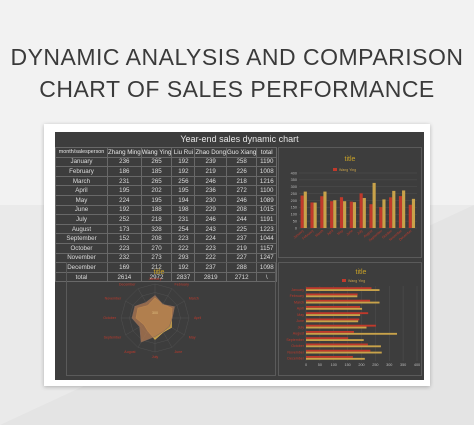 This screenshot has height=425, width=474. I want to click on y-tick-label: 250, so click(294, 194).